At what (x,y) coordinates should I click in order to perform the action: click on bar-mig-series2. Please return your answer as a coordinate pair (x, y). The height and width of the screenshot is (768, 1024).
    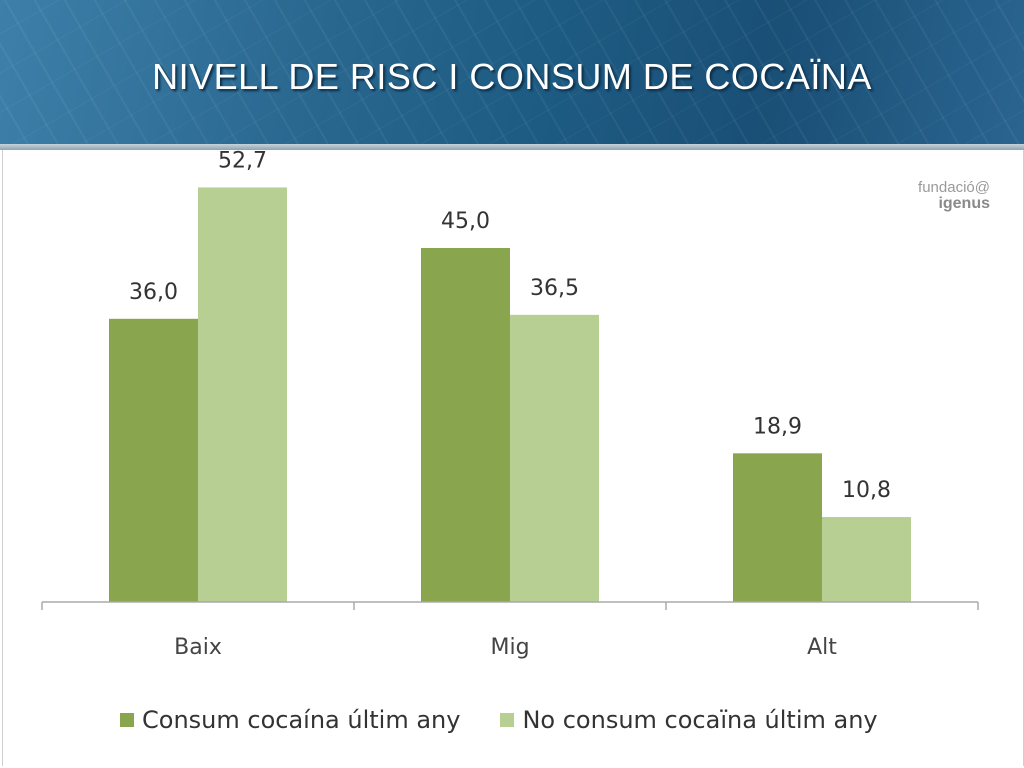
    Looking at the image, I should click on (554, 458).